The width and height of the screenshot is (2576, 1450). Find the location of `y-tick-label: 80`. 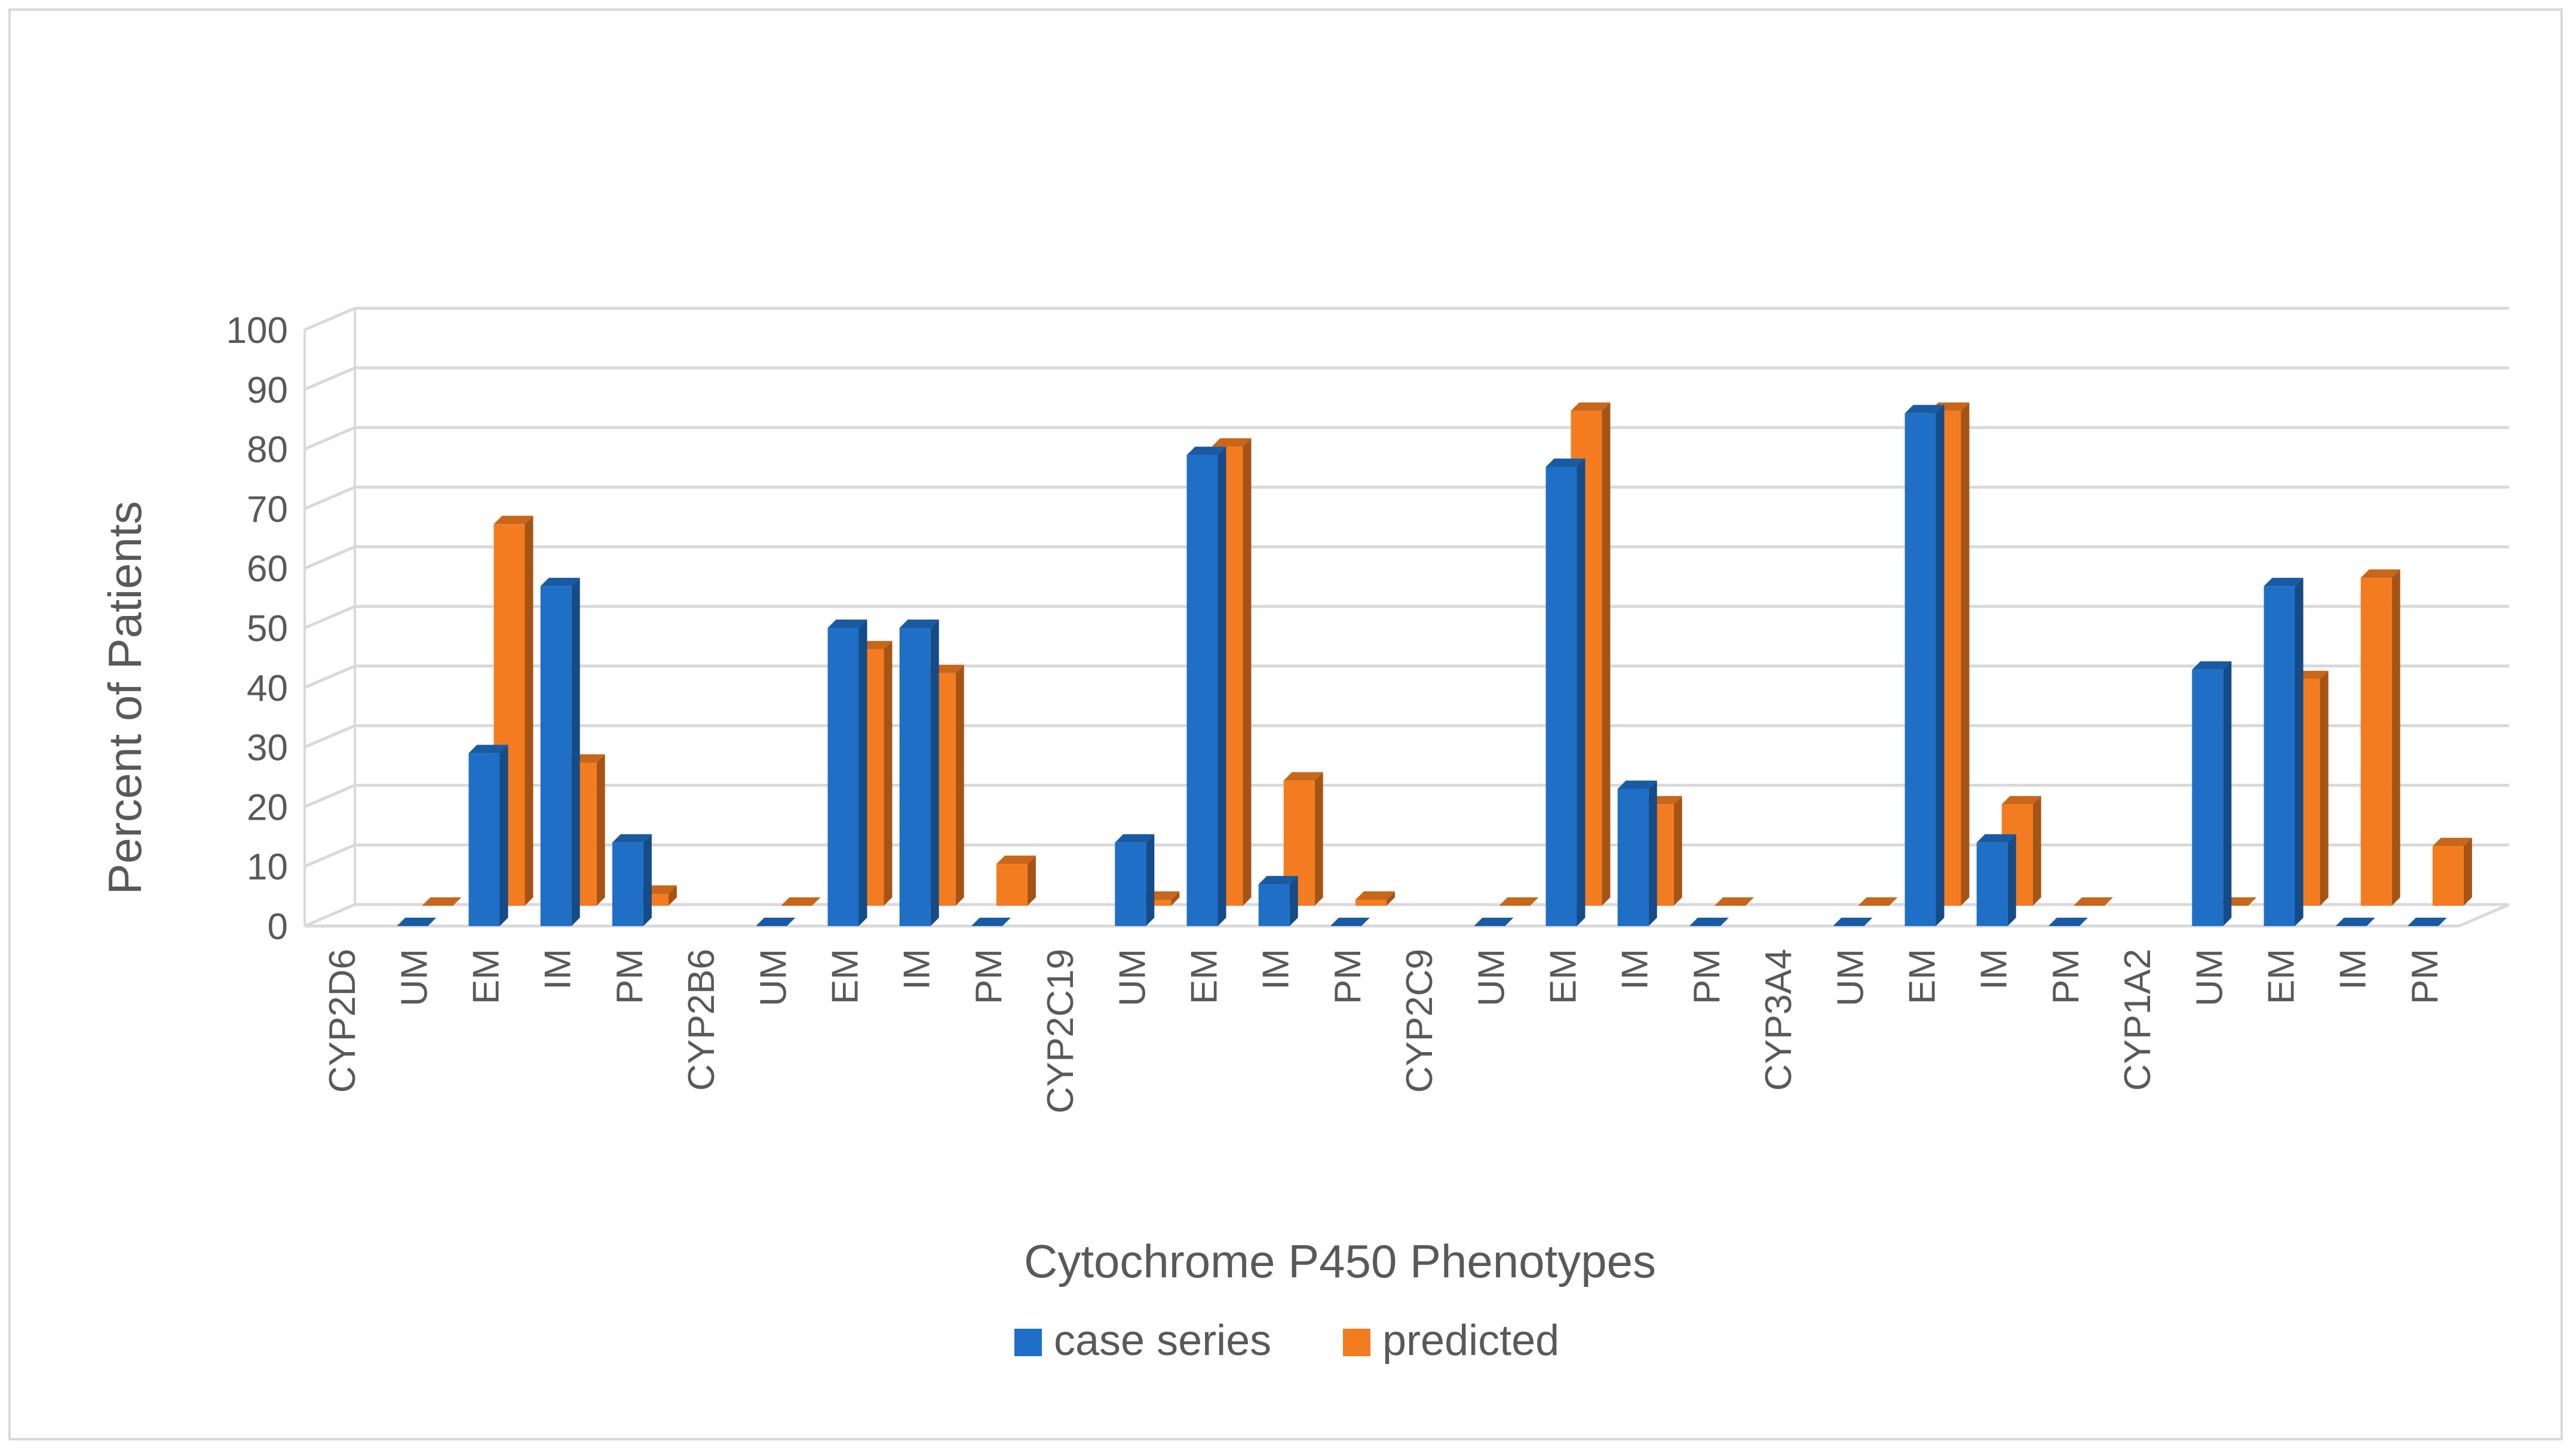

y-tick-label: 80 is located at coordinates (267, 450).